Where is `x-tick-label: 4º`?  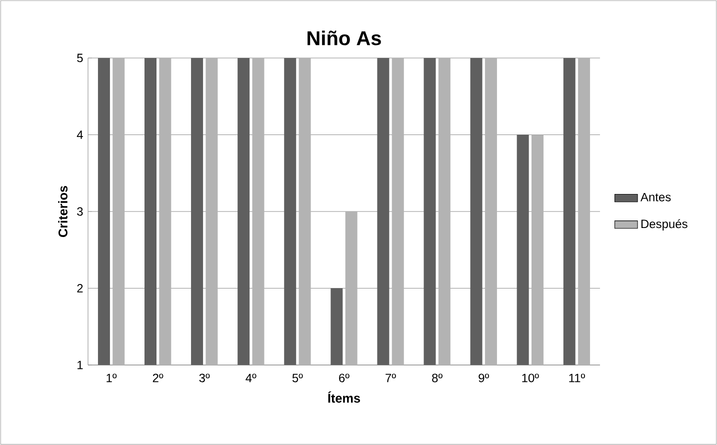
x-tick-label: 4º is located at coordinates (251, 378).